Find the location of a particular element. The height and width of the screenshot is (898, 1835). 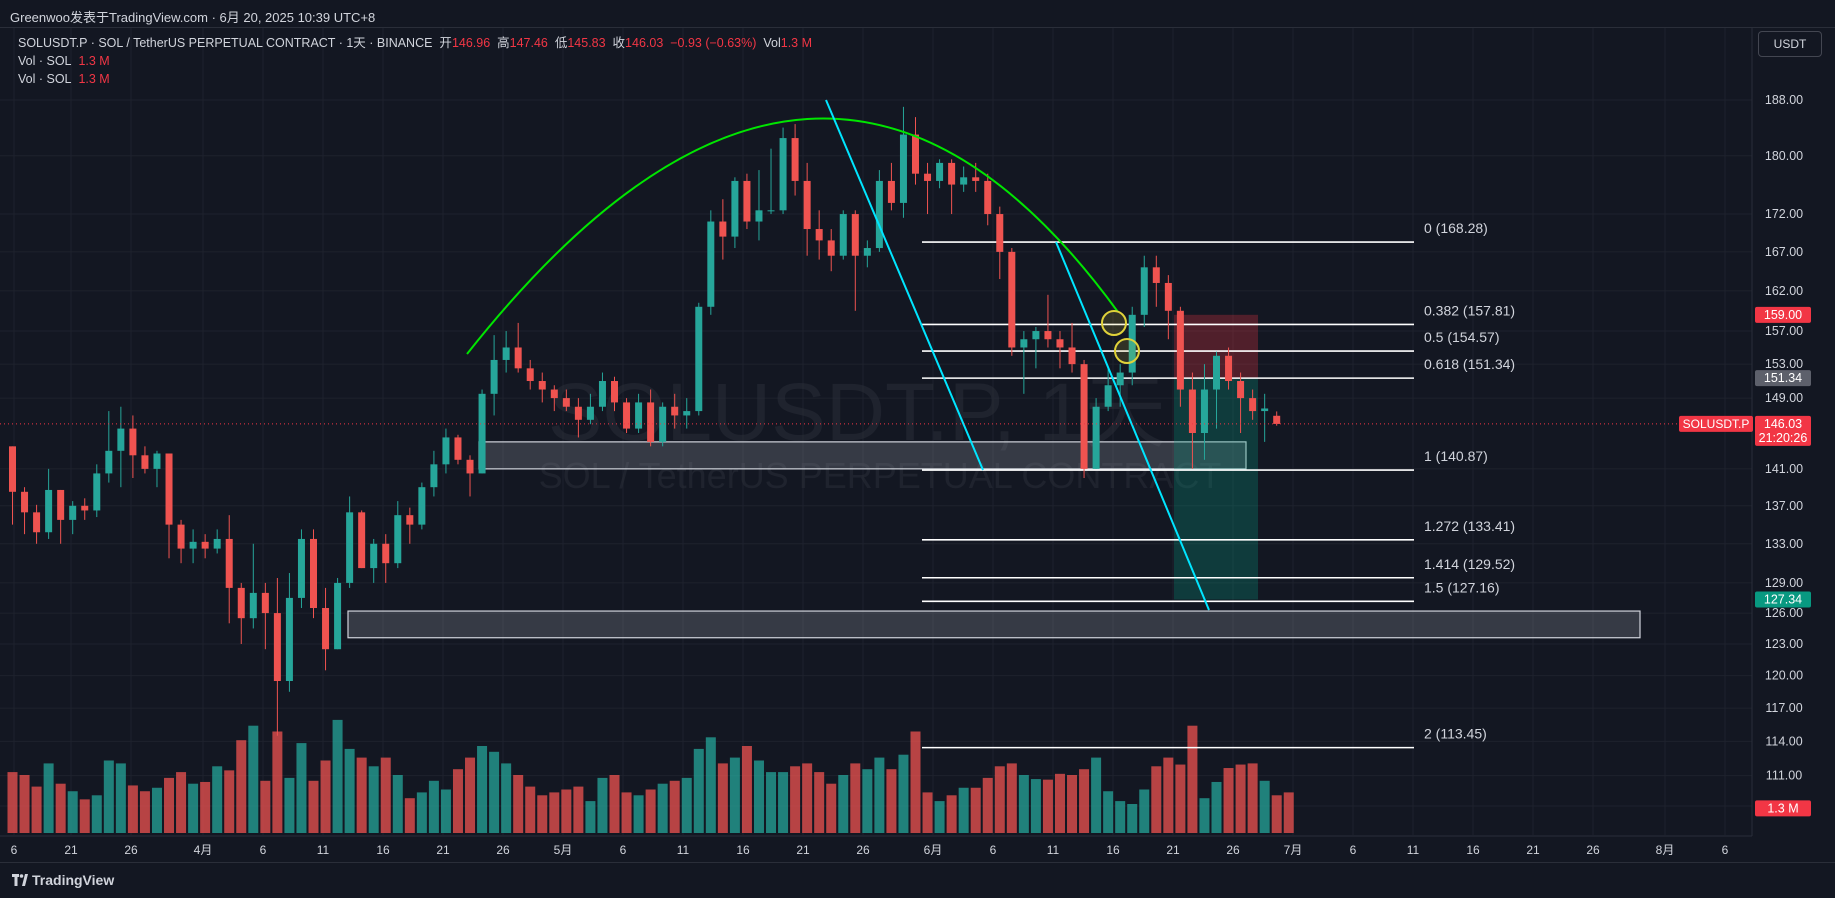

symbol-tag-text: SOLUSDT.P is located at coordinates (1716, 424).